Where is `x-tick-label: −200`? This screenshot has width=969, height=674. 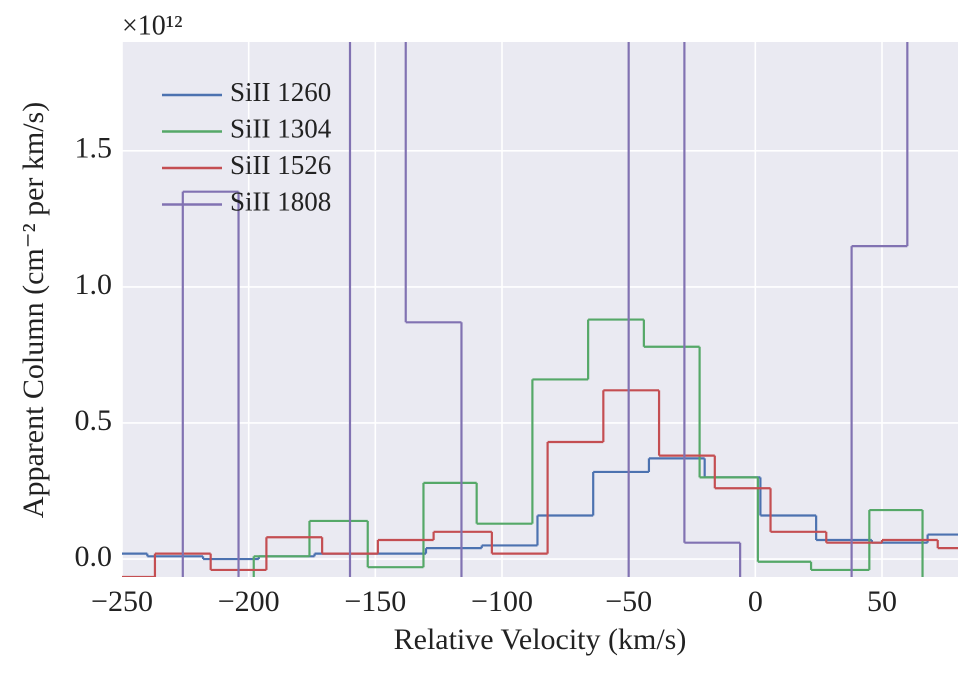 x-tick-label: −200 is located at coordinates (249, 601).